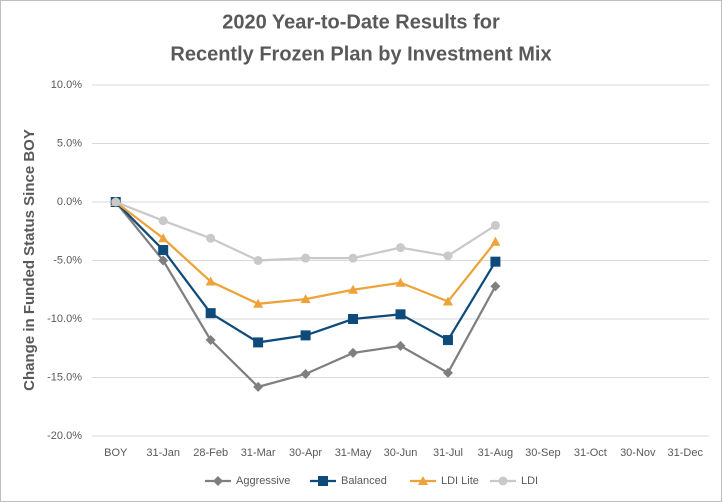 The height and width of the screenshot is (503, 723). Describe the element at coordinates (29, 260) in the screenshot. I see `y-axis-label: Change in Funded Status Since BOY` at that location.